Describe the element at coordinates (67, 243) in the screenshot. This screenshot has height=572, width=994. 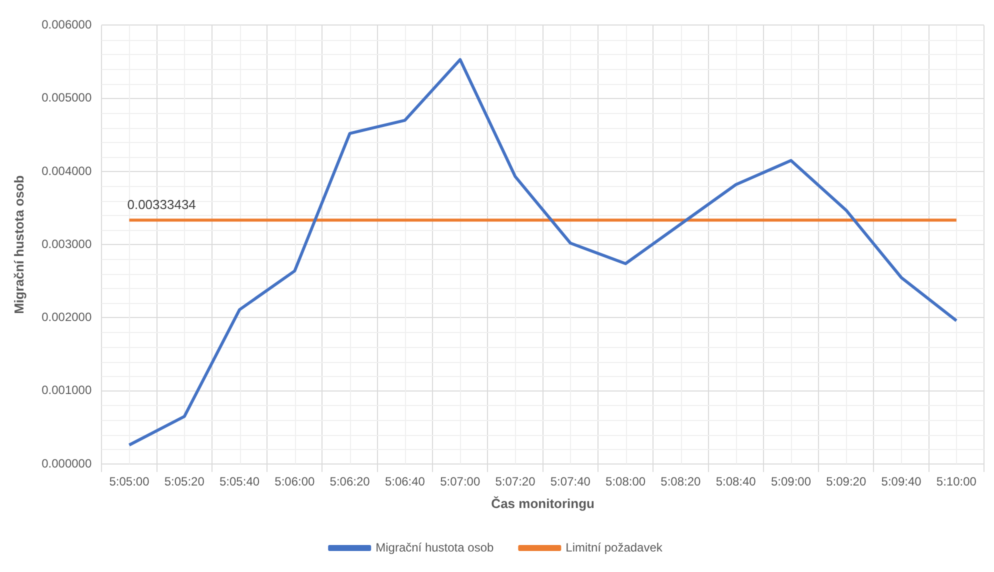
I see `y-tick-label: 0.003000` at that location.